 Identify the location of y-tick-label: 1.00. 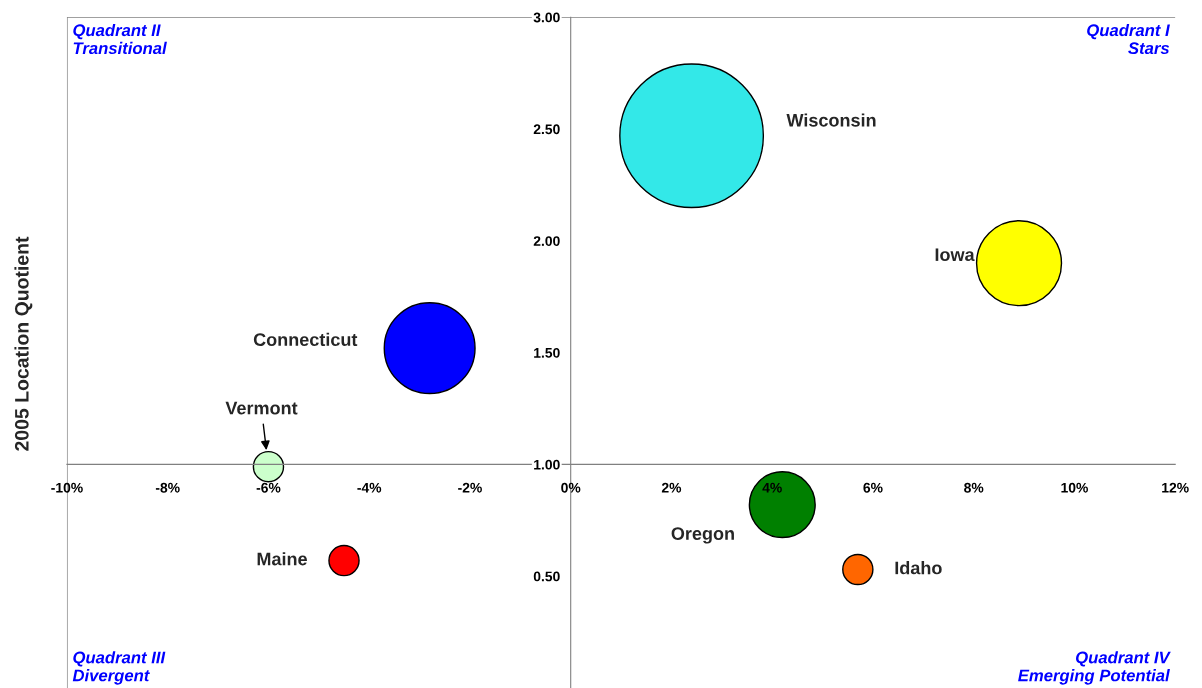
(547, 464).